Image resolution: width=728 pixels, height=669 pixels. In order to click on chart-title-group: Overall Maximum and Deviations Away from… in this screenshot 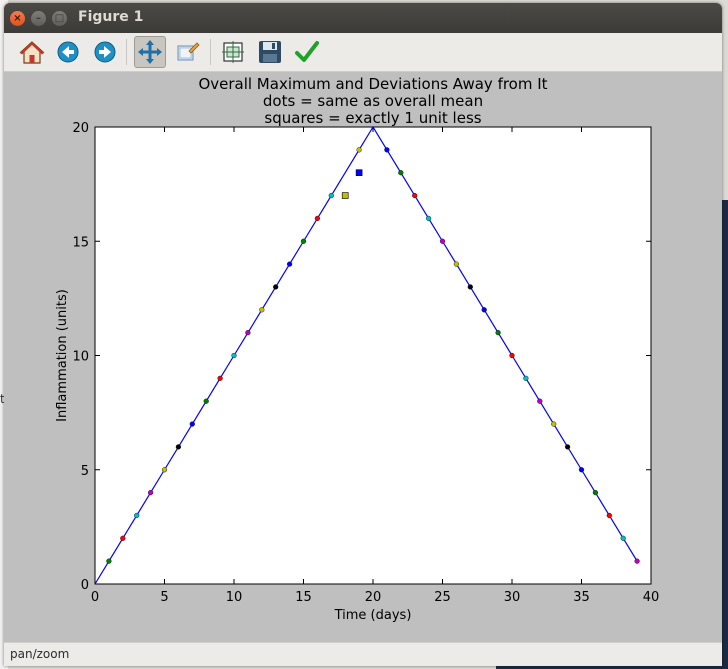, I will do `click(372, 101)`.